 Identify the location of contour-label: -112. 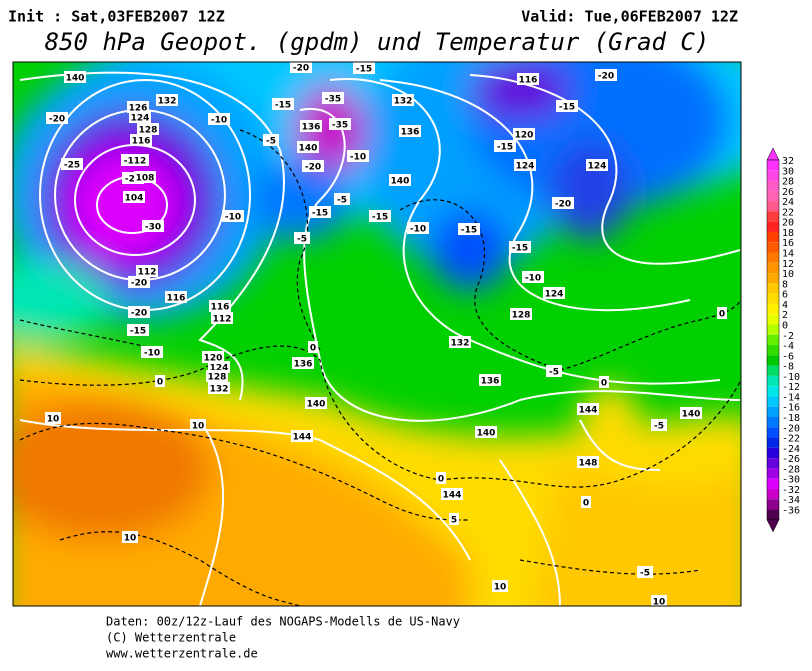
(135, 162).